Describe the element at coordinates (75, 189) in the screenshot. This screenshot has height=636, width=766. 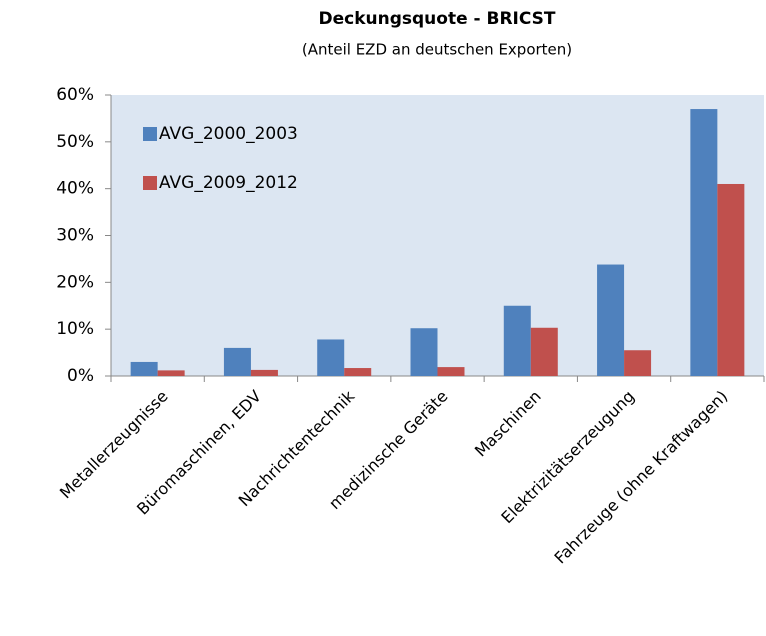
I see `y-tick-label: 40%` at that location.